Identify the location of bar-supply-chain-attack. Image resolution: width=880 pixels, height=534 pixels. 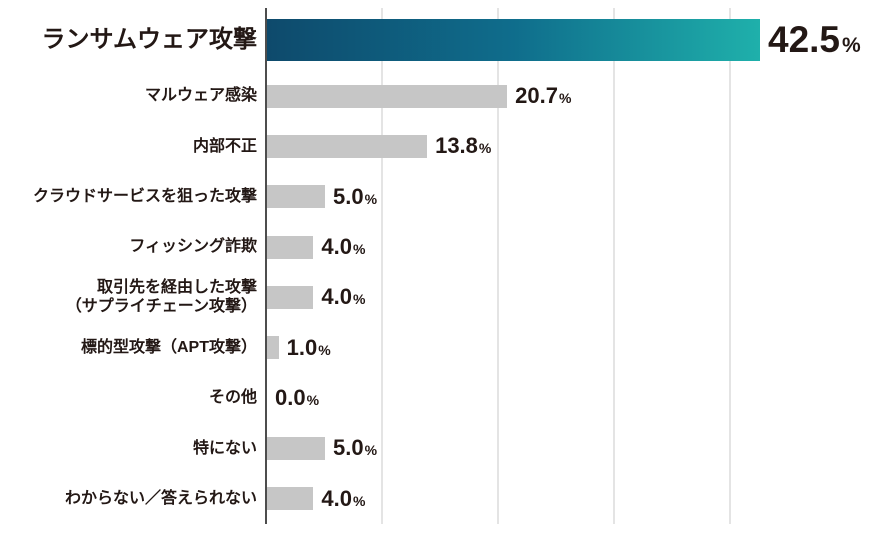
(290, 297).